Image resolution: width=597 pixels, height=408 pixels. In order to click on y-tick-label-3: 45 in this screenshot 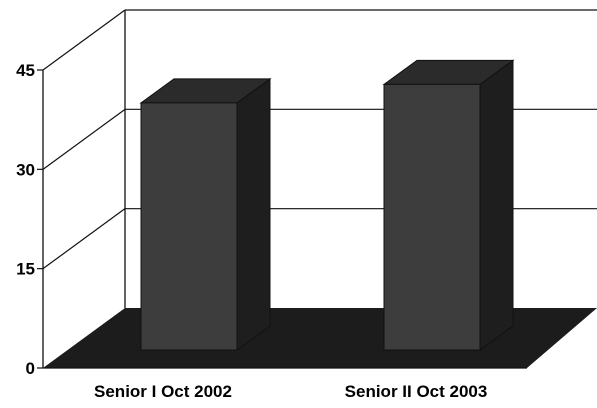, I will do `click(25, 70)`.